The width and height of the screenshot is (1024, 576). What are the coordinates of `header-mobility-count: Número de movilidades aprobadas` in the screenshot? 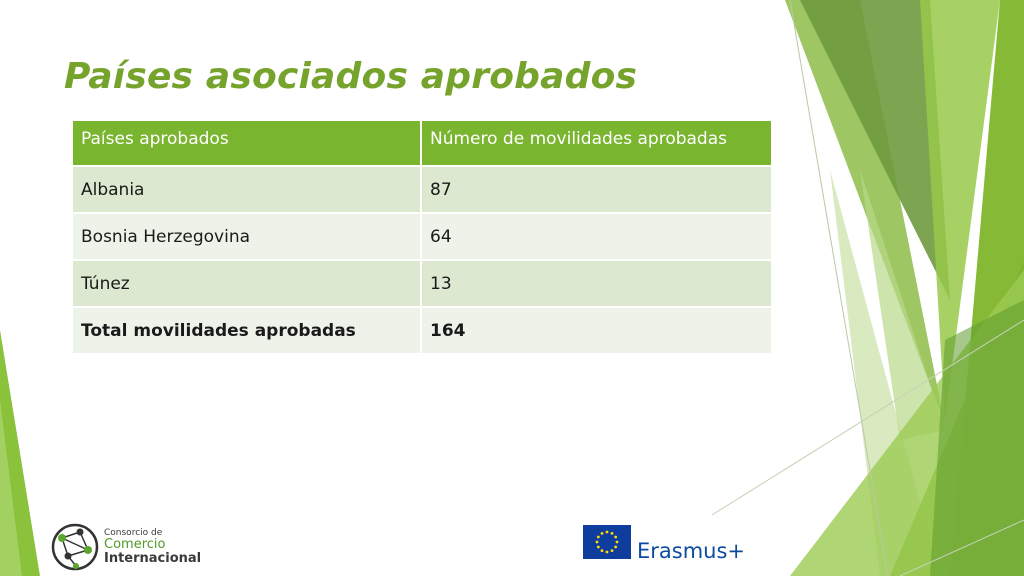 It's located at (597, 143).